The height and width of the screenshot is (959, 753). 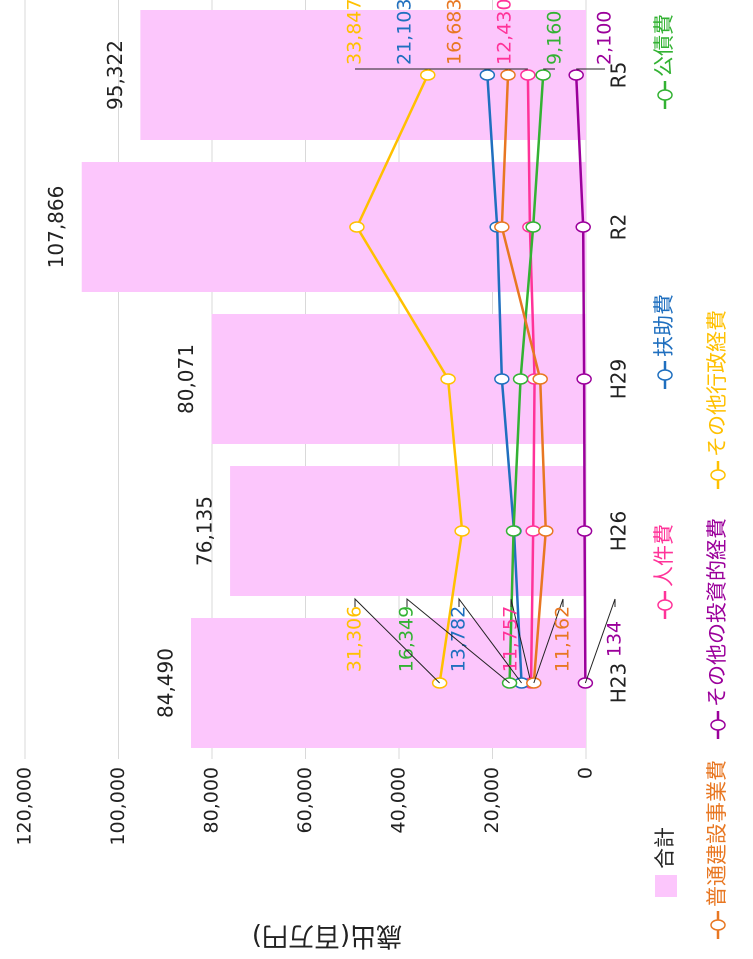 I want to click on x-tick-label: H23, so click(x=619, y=683).